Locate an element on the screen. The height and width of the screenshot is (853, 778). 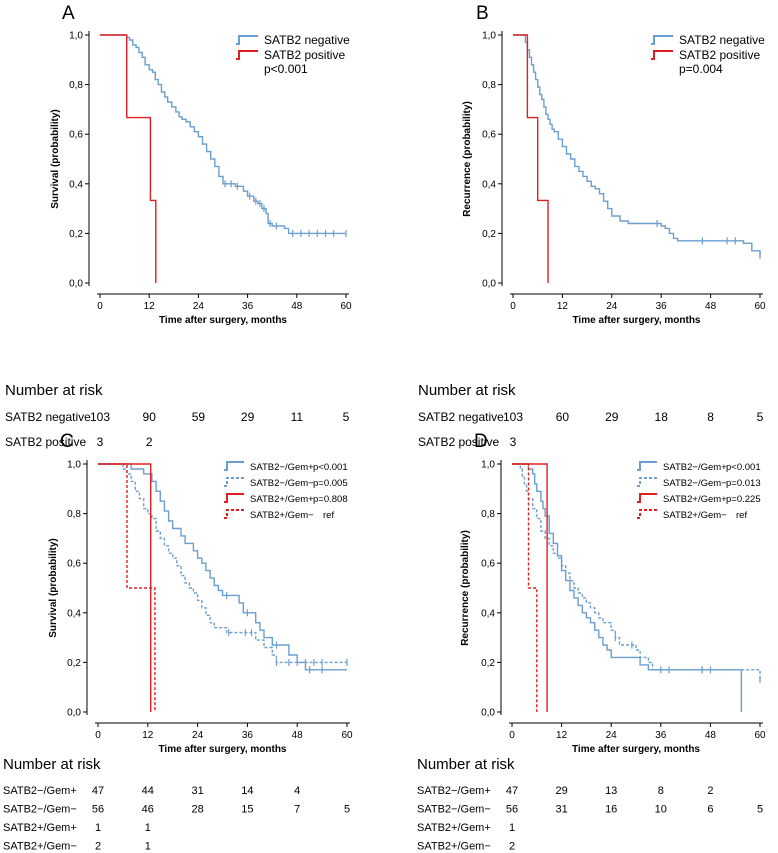
legend-pvalue: p<0.001 is located at coordinates (743, 467).